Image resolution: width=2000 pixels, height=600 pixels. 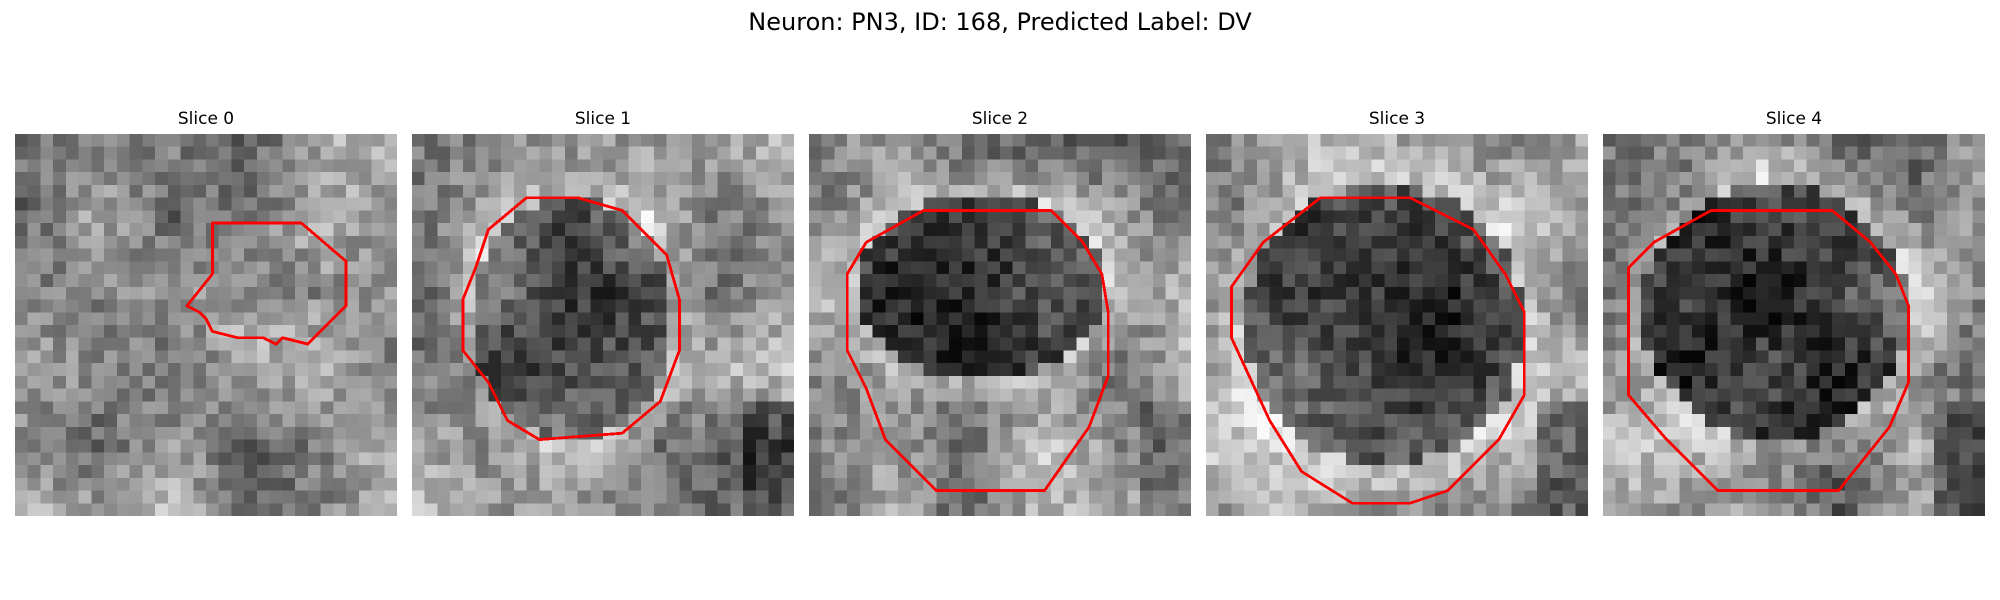 I want to click on slice-title-2: Slice 2, so click(x=1000, y=119).